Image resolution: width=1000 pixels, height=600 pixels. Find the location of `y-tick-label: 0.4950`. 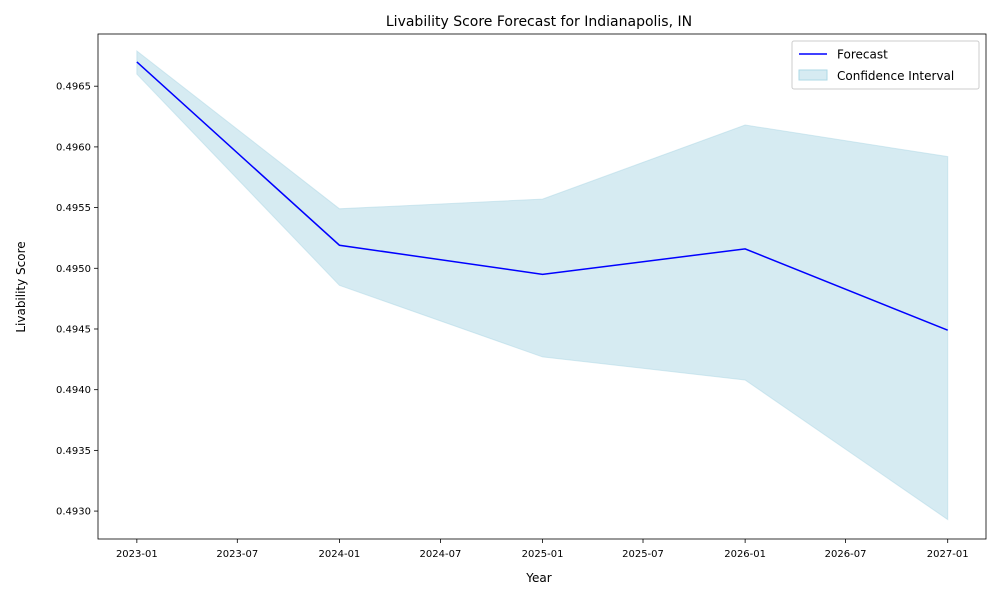

y-tick-label: 0.4950 is located at coordinates (73, 269).